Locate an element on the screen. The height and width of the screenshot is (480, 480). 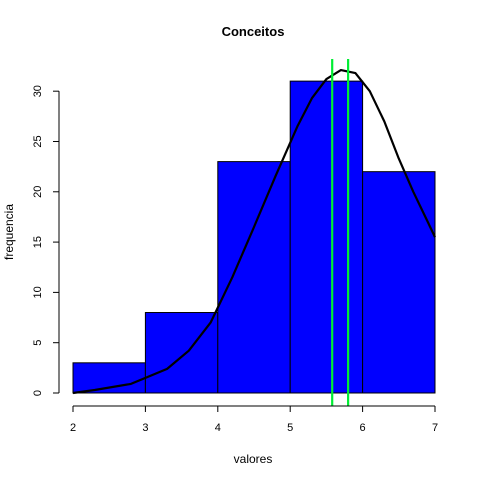
y-tick-label-15: 15 is located at coordinates (38, 242).